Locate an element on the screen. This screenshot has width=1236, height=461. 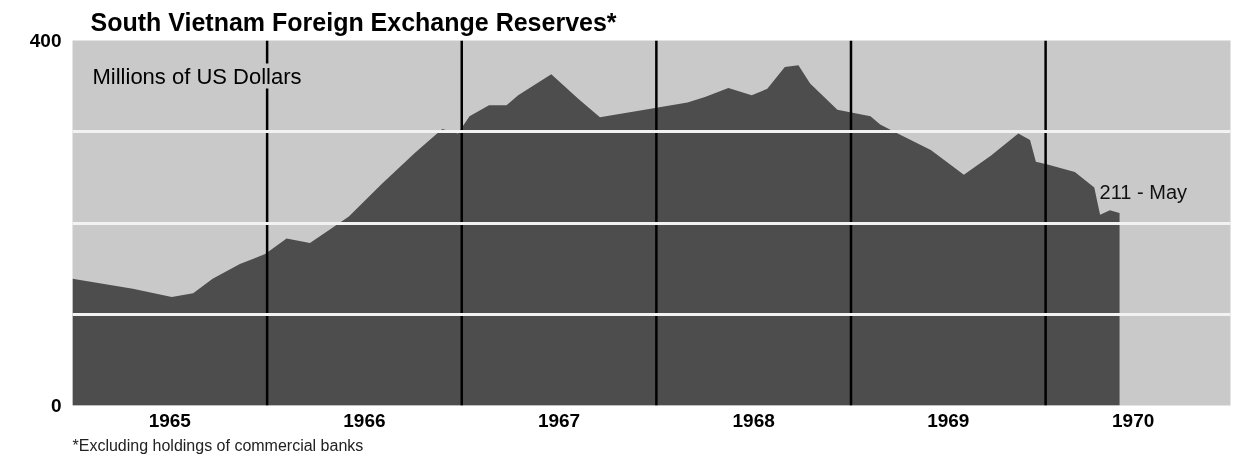
chart-title: South Vietnam Foreign Exchange Reserves* is located at coordinates (353, 21).